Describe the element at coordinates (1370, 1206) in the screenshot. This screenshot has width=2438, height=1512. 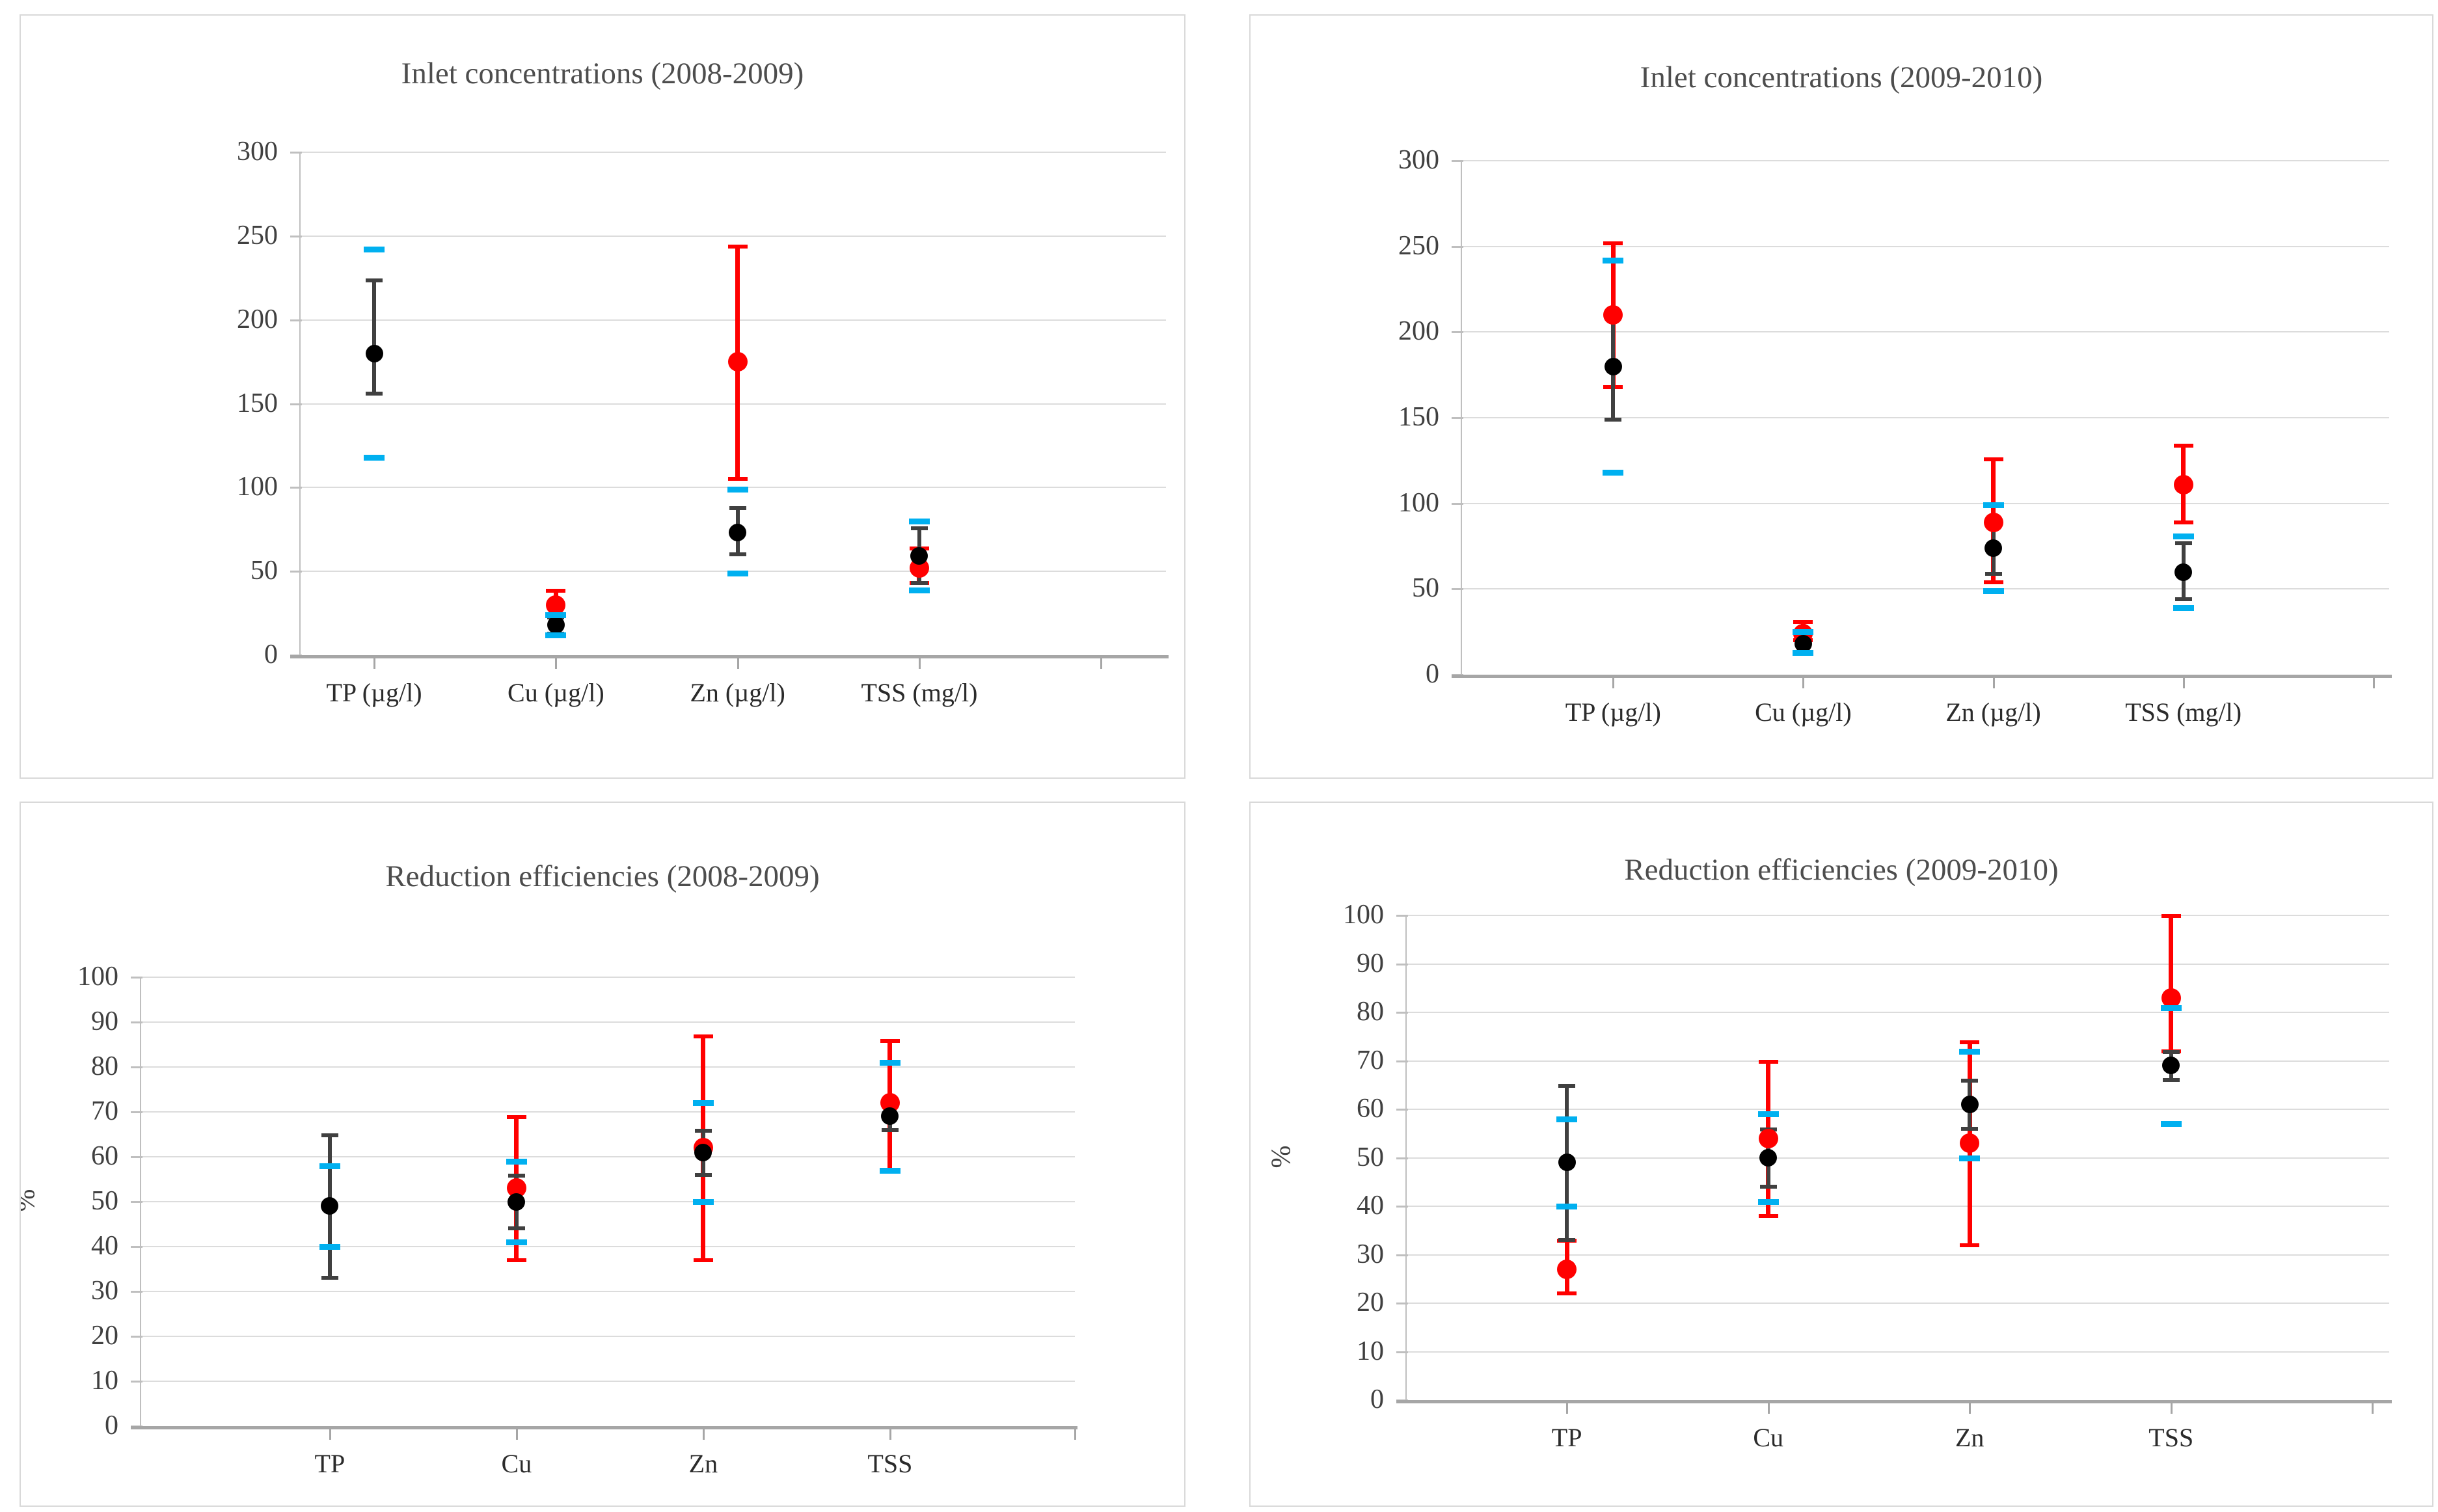
I see `y-tick-label: 40` at that location.